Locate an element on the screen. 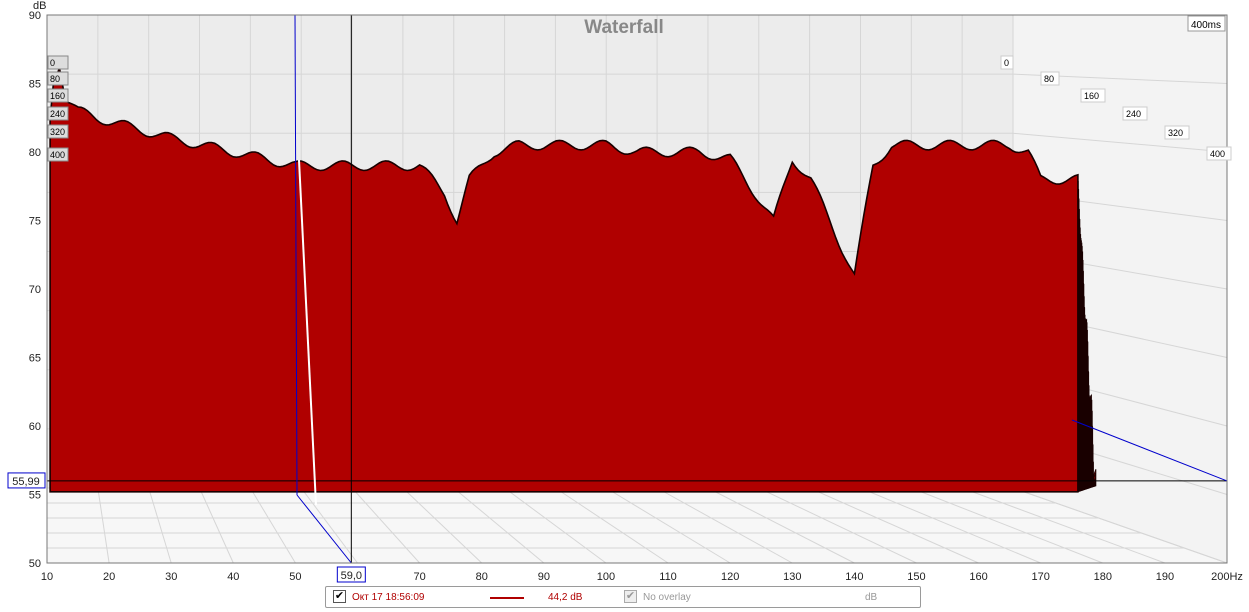 The width and height of the screenshot is (1249, 612). floor-plane is located at coordinates (637, 525).